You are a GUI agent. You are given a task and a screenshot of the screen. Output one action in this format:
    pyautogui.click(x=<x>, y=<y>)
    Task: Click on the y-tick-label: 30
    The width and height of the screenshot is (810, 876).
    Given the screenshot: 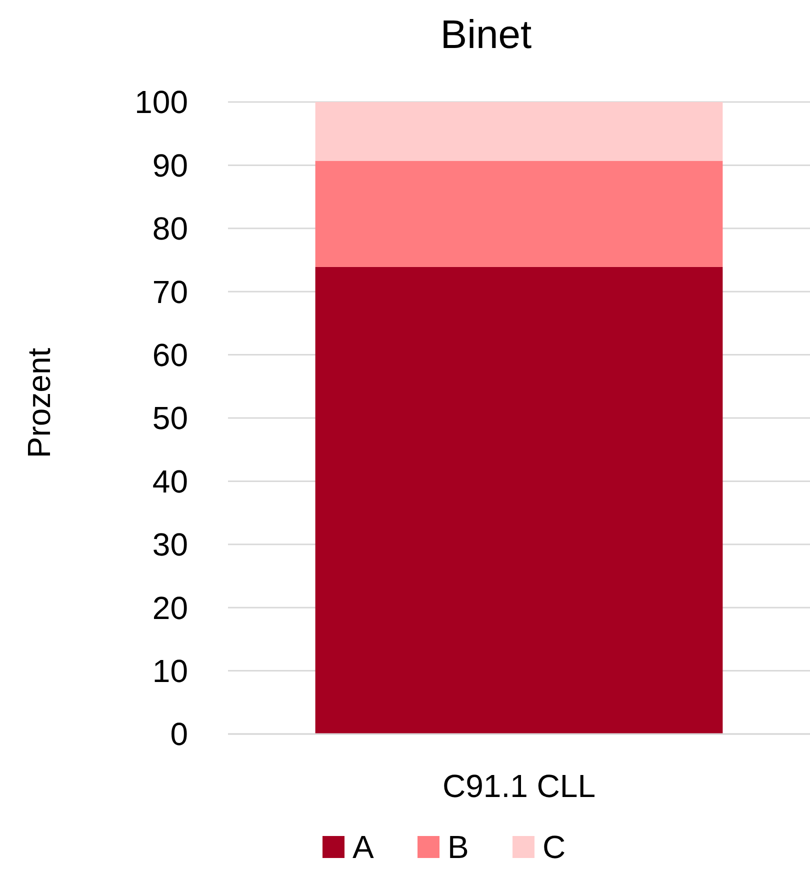 What is the action you would take?
    pyautogui.click(x=170, y=544)
    